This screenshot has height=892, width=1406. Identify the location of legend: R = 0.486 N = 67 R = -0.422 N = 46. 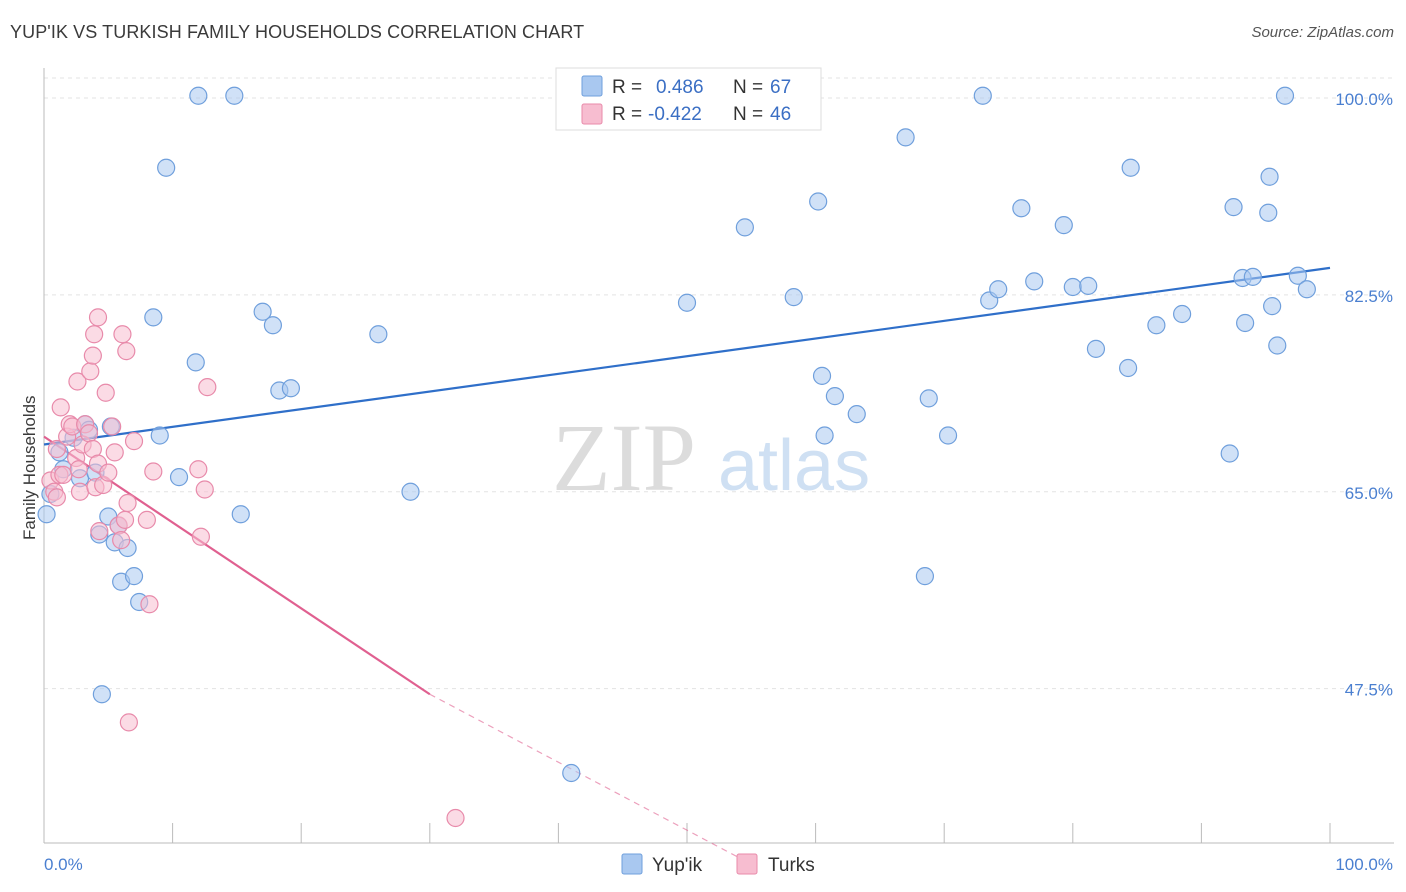
(688, 99).